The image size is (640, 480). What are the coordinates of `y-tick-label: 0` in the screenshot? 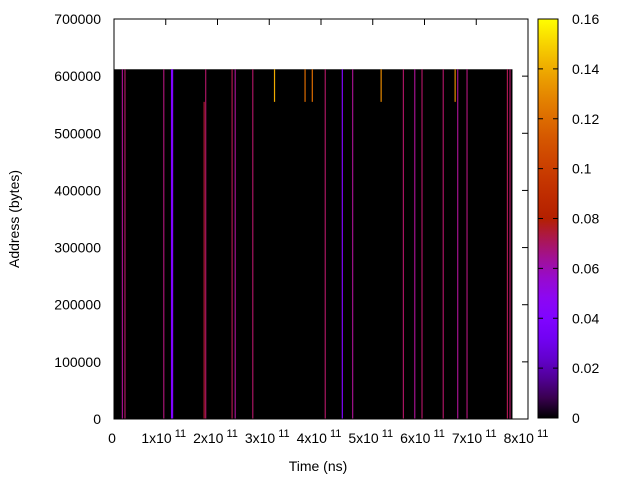 It's located at (97, 419).